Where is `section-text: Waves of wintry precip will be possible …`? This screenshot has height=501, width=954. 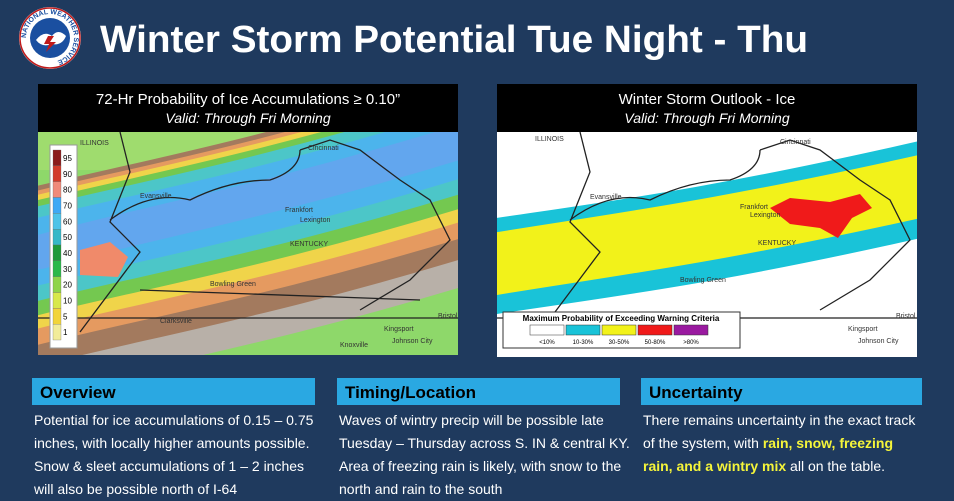
section-text: Waves of wintry precip will be possible … is located at coordinates (485, 455).